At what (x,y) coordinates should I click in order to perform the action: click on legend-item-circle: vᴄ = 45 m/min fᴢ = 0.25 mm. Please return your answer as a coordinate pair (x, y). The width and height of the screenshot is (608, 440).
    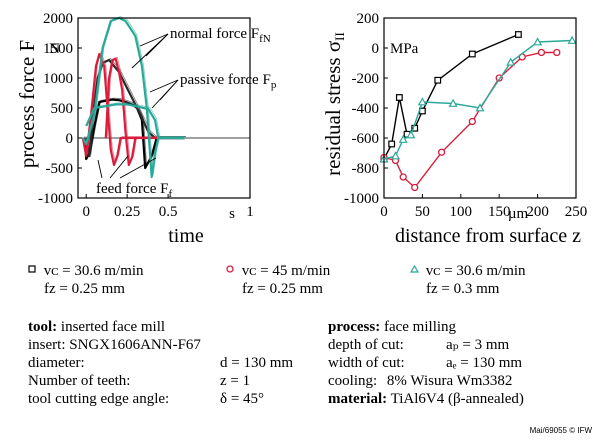
    Looking at the image, I should click on (278, 280).